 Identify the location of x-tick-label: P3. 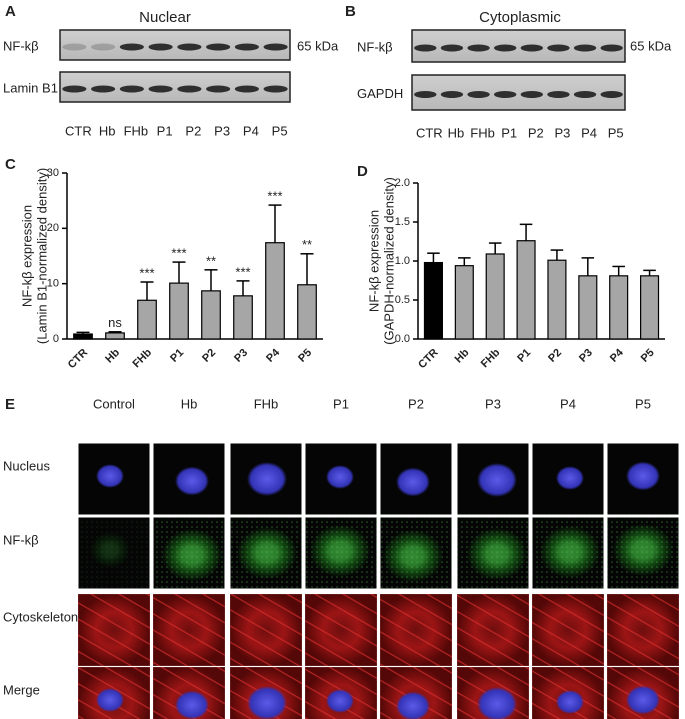
(241, 356).